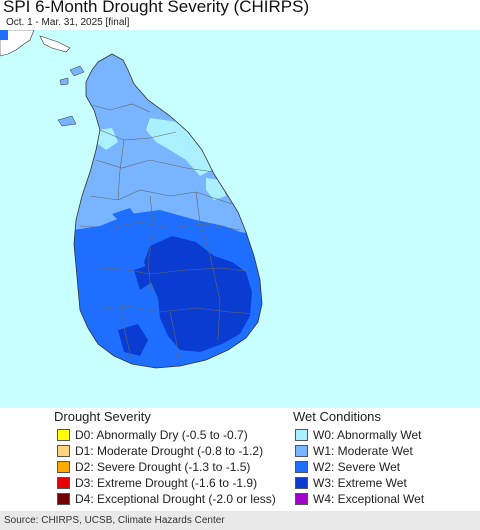 The image size is (480, 530). Describe the element at coordinates (102, 416) in the screenshot. I see `drought-legend-heading: Drought Severity` at that location.